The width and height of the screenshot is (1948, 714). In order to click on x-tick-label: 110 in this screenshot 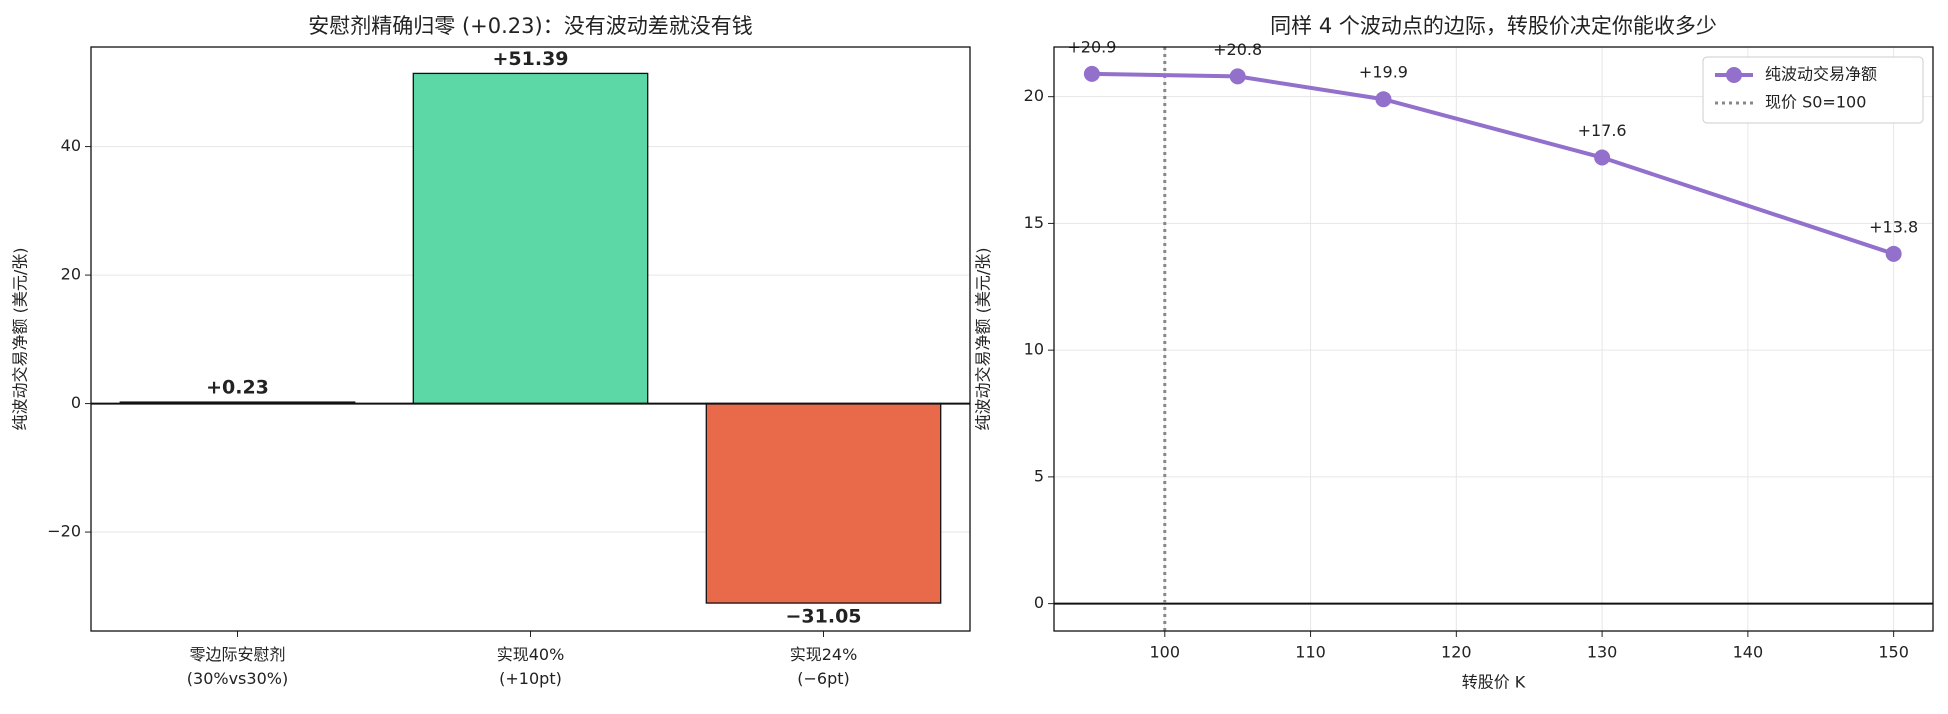, I will do `click(1310, 652)`.